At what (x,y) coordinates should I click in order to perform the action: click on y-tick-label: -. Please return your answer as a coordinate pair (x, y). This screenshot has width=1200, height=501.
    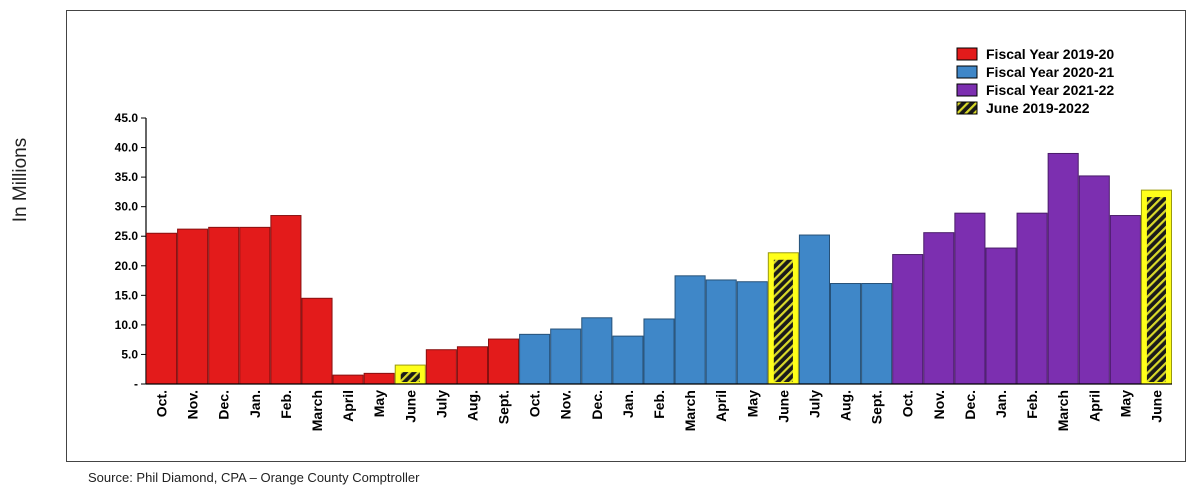
    Looking at the image, I should click on (136, 384).